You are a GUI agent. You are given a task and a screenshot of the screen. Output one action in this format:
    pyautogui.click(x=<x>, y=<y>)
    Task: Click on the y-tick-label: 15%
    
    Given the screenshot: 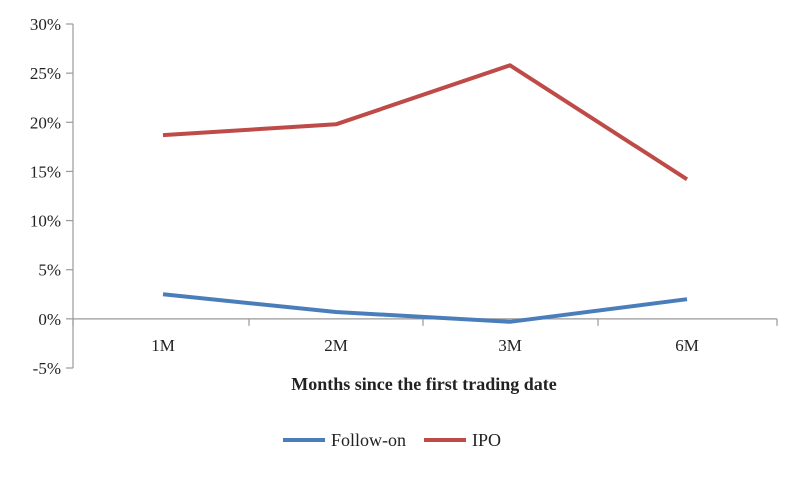 What is the action you would take?
    pyautogui.click(x=45, y=171)
    